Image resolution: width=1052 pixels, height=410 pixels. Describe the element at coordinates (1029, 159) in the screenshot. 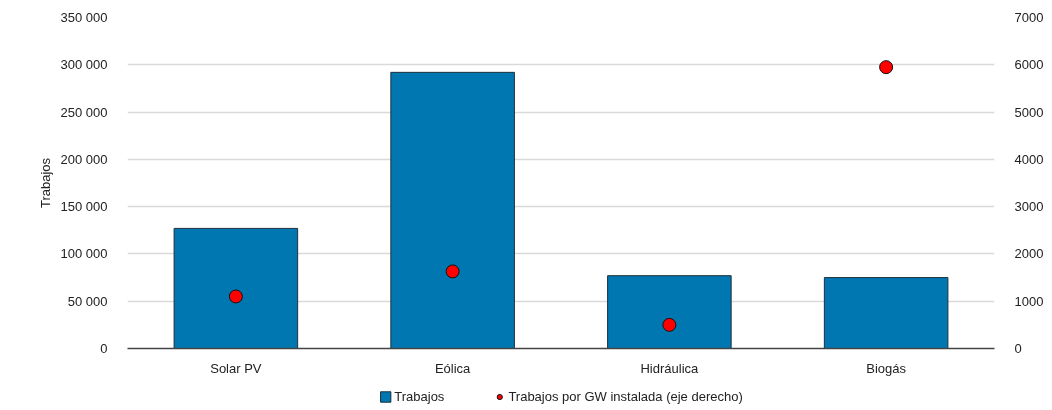

I see `y2-tick-label: 4000` at that location.